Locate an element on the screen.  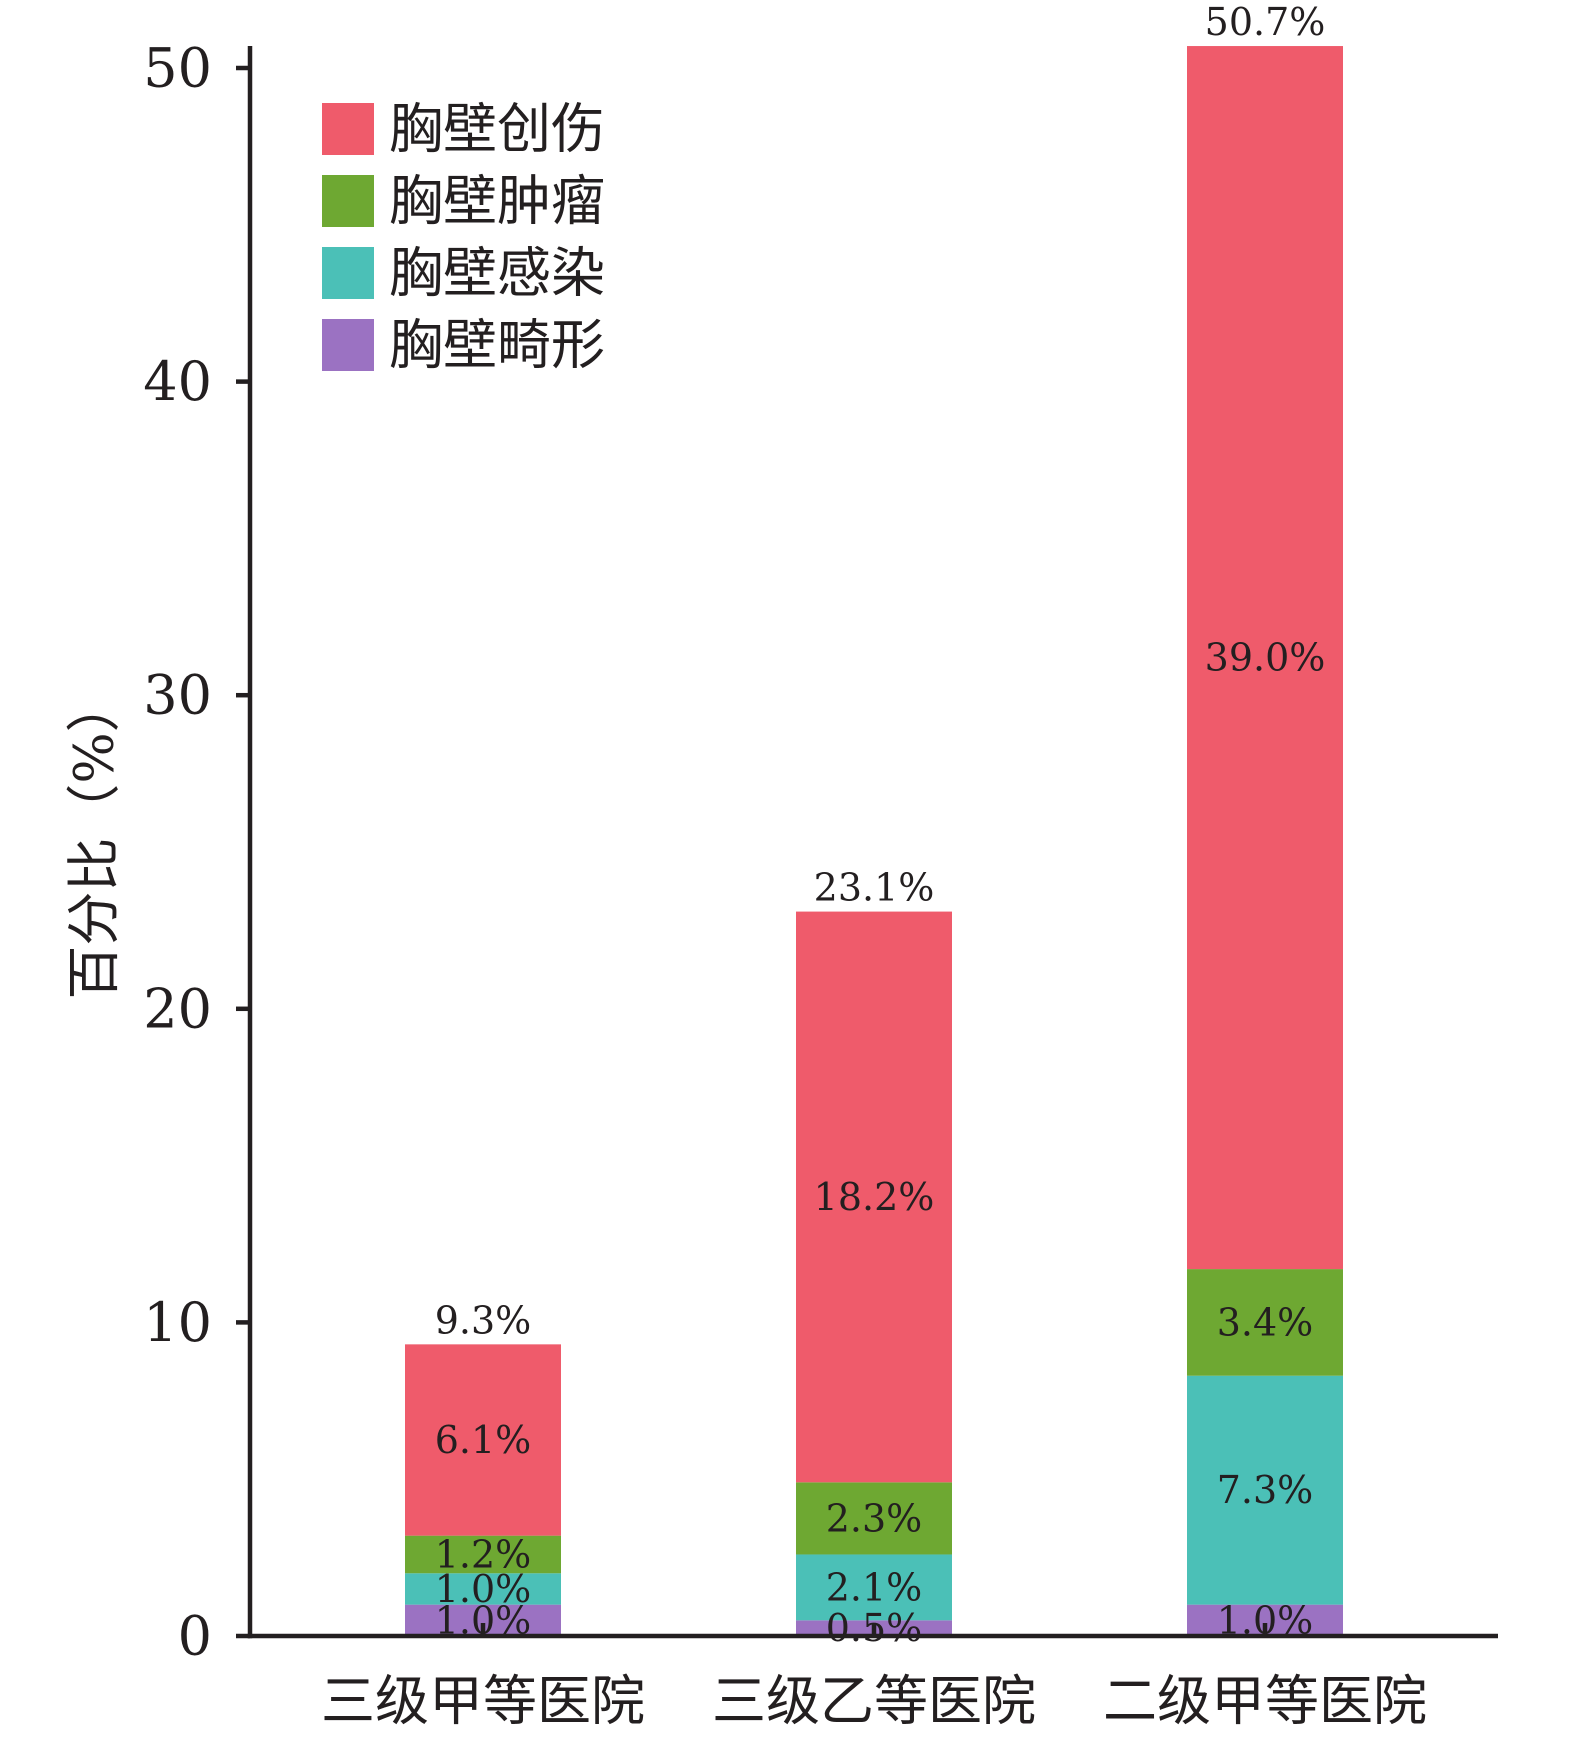
y-tick-label-4: 40 is located at coordinates (177, 381).